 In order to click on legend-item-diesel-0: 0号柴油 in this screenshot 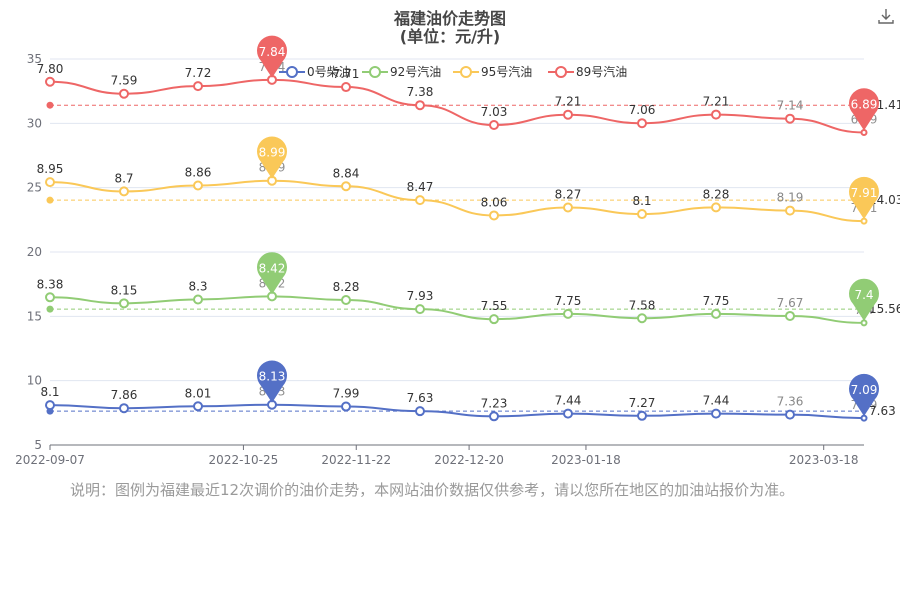, I will do `click(315, 71)`.